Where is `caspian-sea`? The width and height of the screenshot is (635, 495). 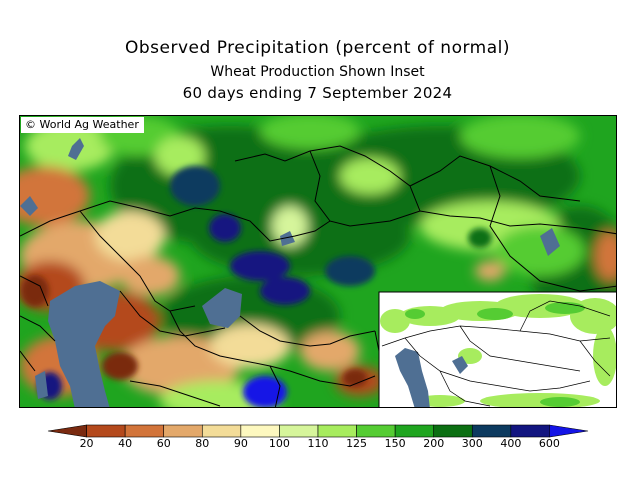
caspian-sea is located at coordinates (84, 344).